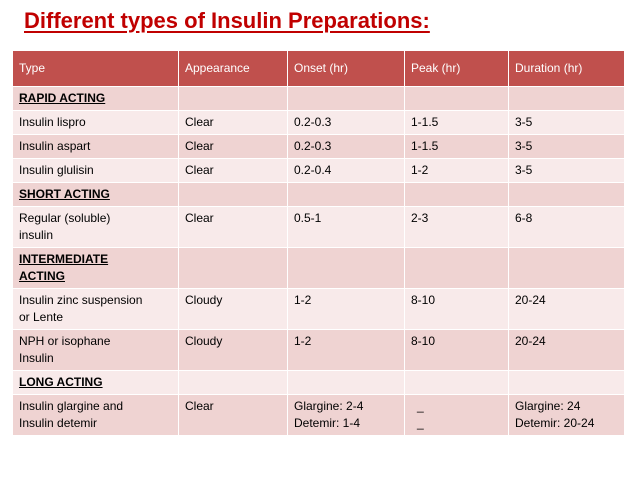 The height and width of the screenshot is (479, 638). I want to click on category-row: RAPID ACTING, so click(318, 98).